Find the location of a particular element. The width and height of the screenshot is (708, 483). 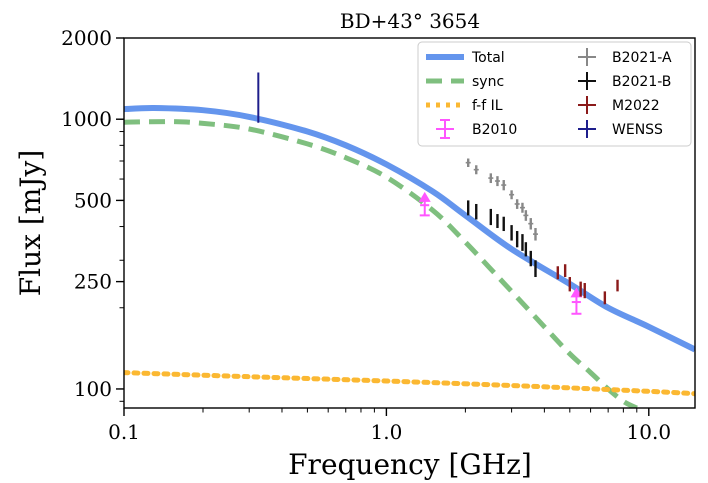

legend-label-b2010: B2010 is located at coordinates (494, 130).